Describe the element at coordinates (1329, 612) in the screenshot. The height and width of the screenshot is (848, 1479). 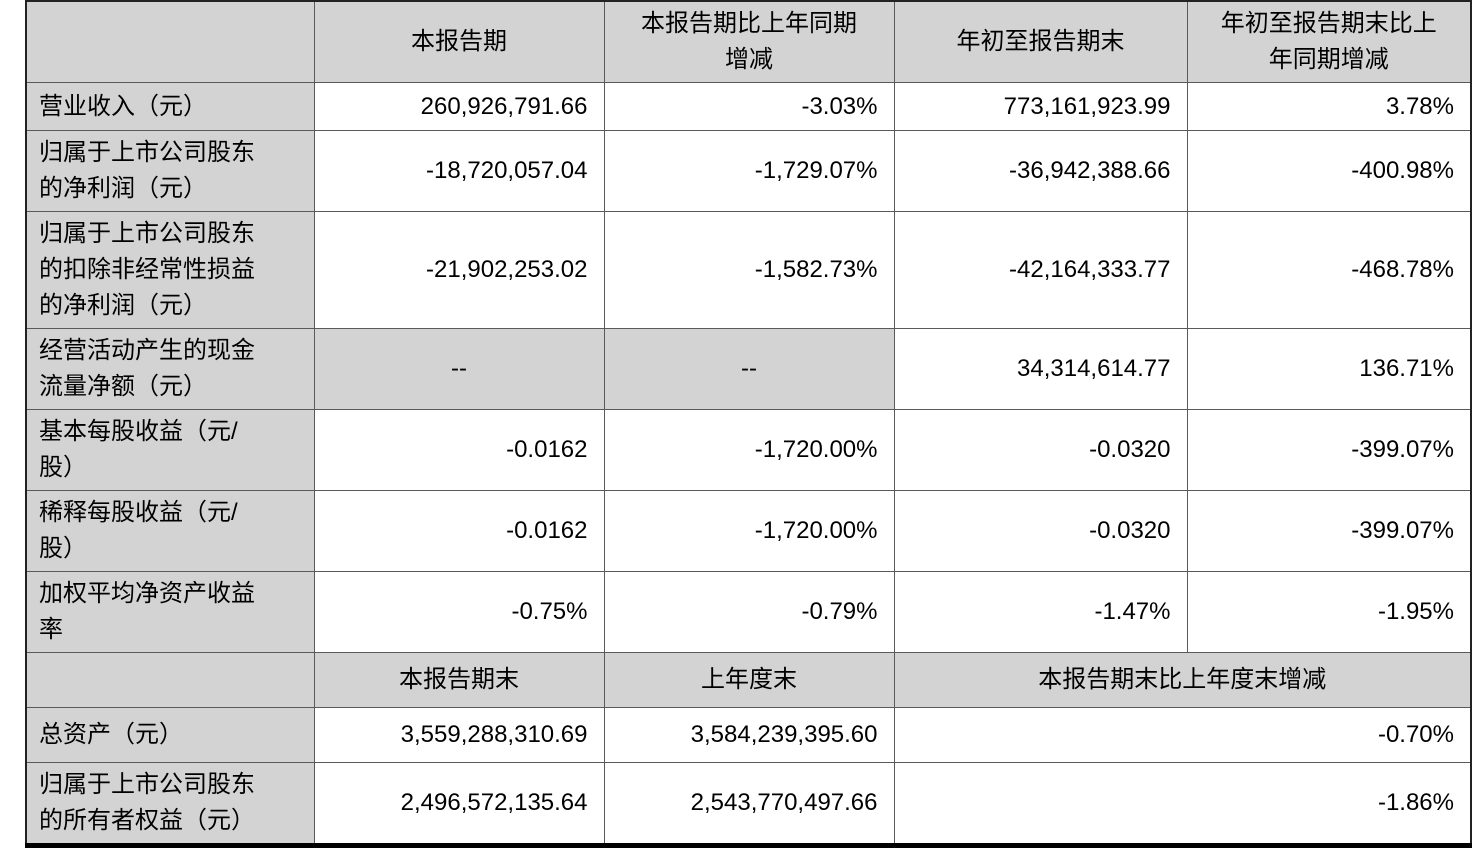
I see `cell-value: -1.95%` at that location.